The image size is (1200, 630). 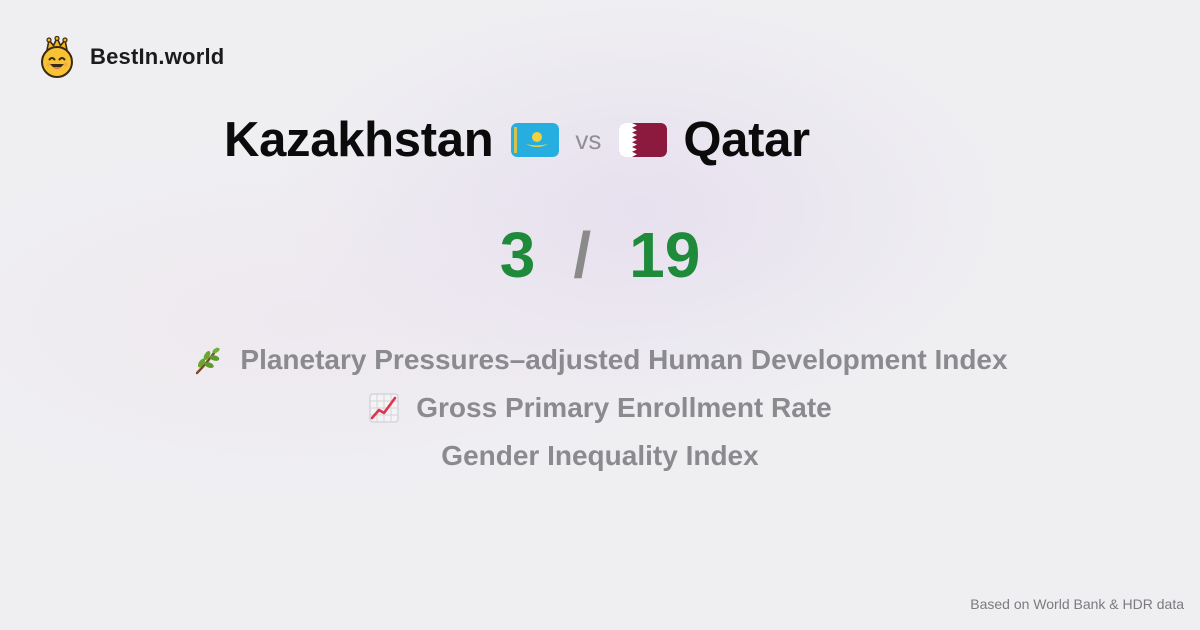 I want to click on crowned-smiley-logo, so click(x=57, y=57).